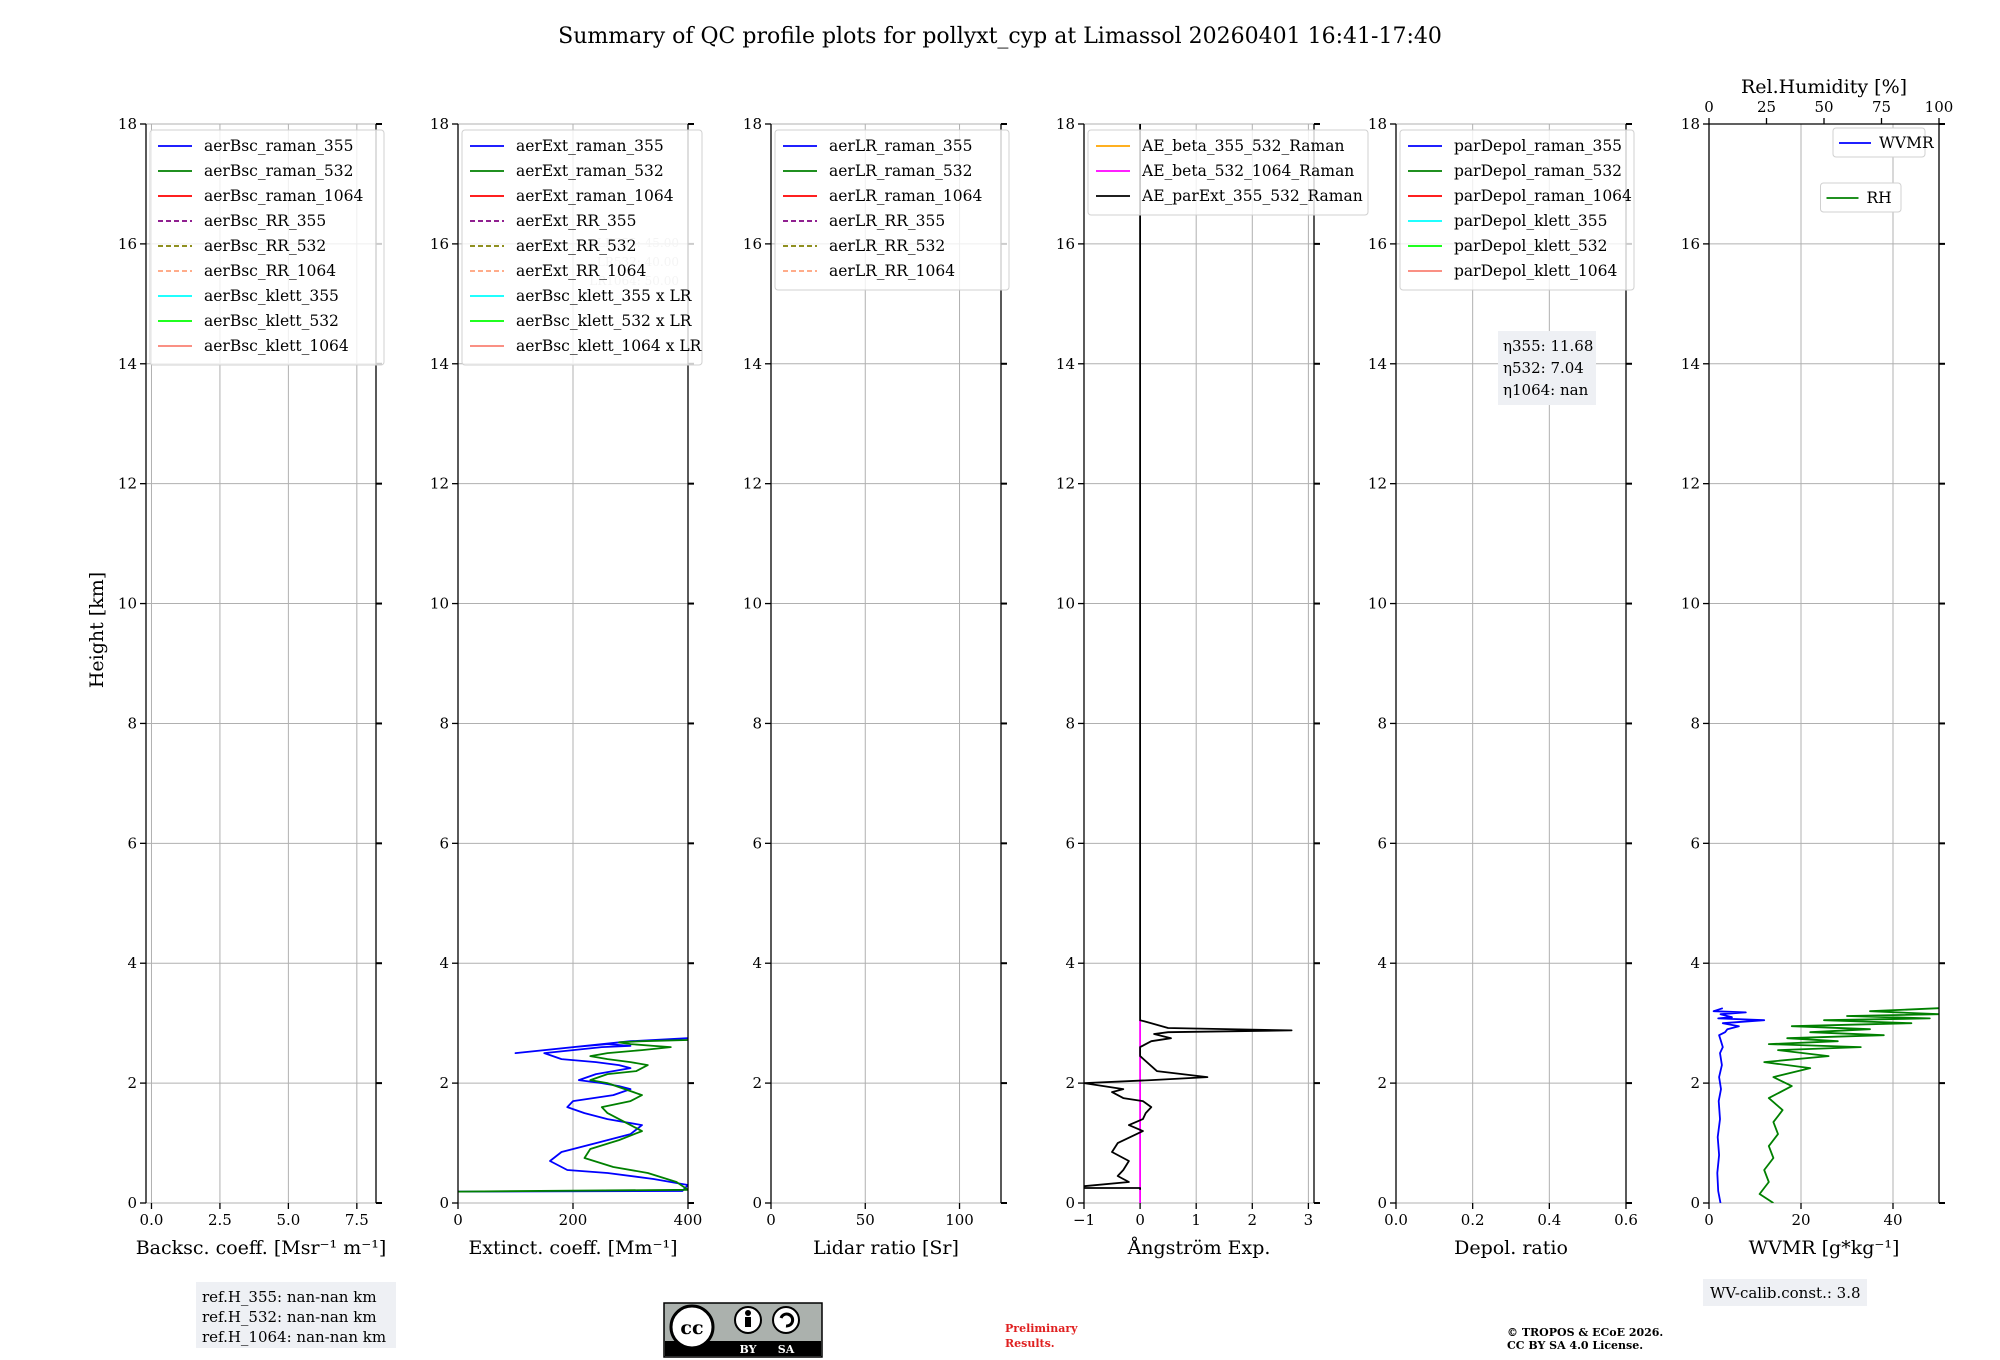 Image resolution: width=2000 pixels, height=1360 pixels. Describe the element at coordinates (865, 1220) in the screenshot. I see `xtick-label-lr-1: 50` at that location.